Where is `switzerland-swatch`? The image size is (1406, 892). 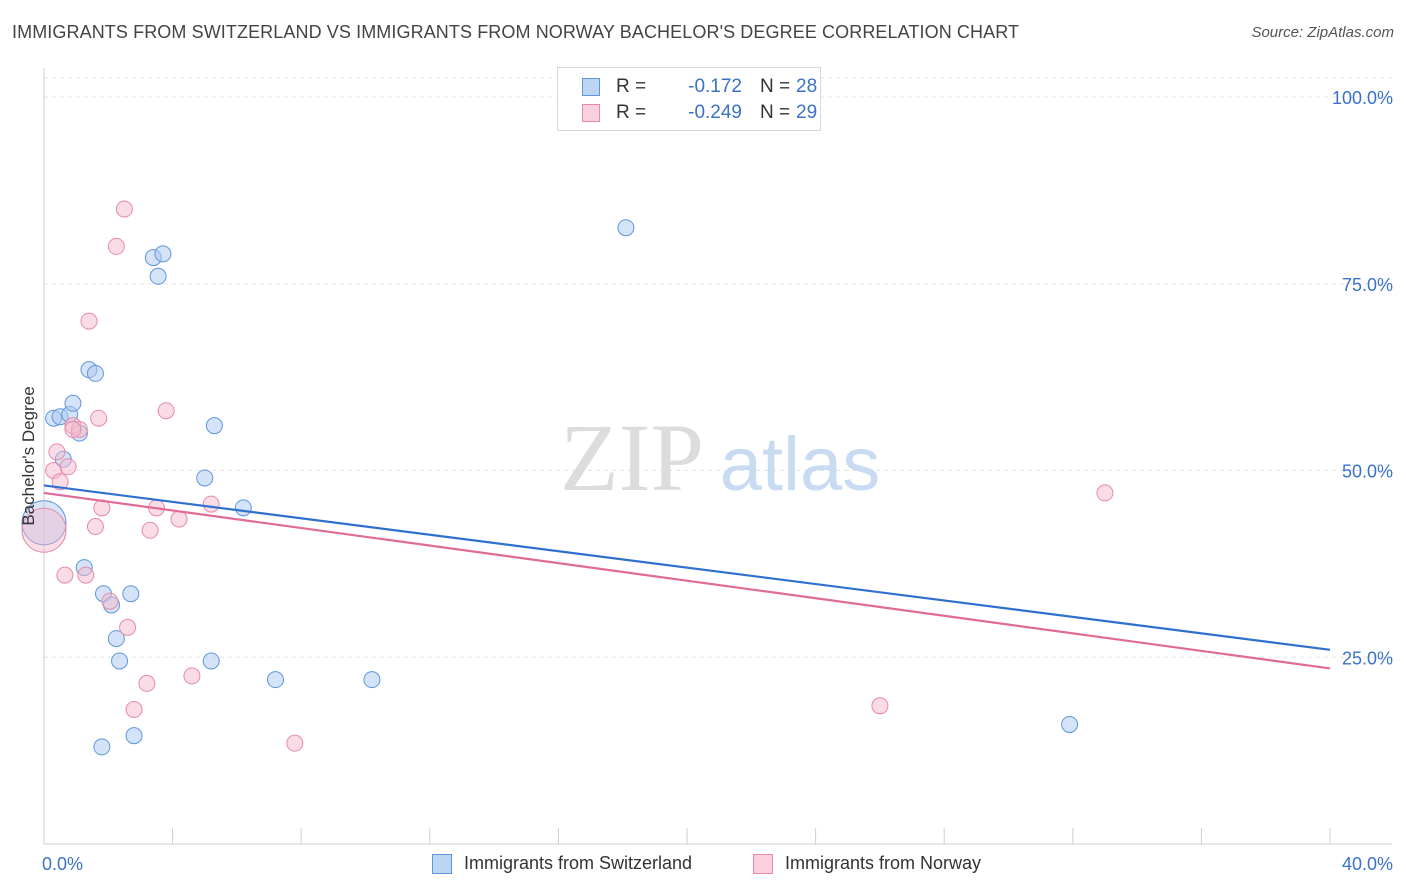
switzerland-swatch is located at coordinates (591, 87).